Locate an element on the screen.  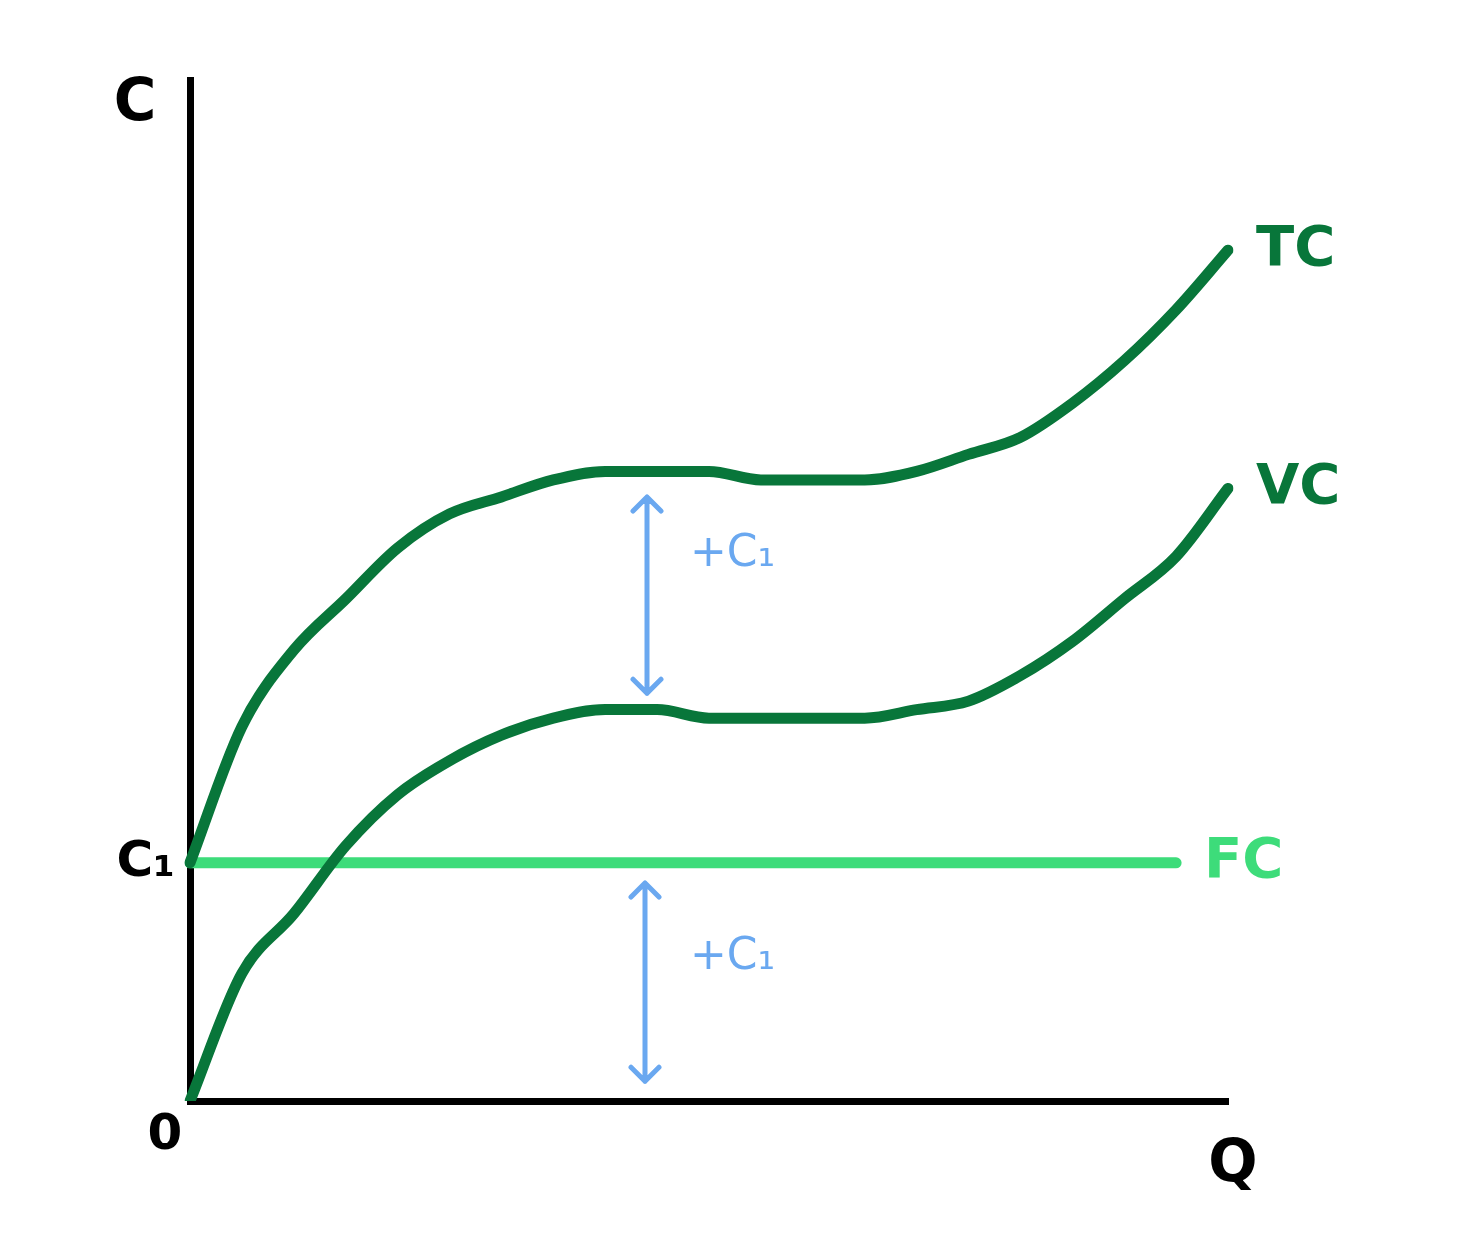
y-axis-title: C is located at coordinates (135, 100).